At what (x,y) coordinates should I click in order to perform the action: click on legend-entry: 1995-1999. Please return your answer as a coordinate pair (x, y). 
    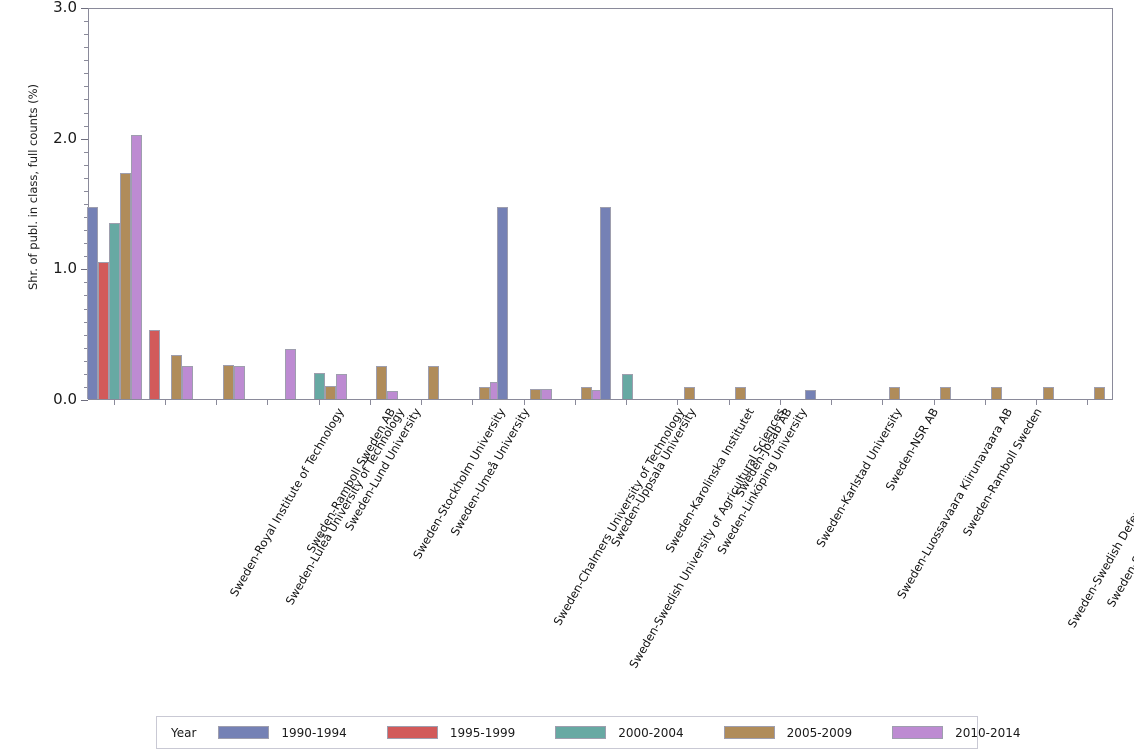
    Looking at the image, I should click on (450, 733).